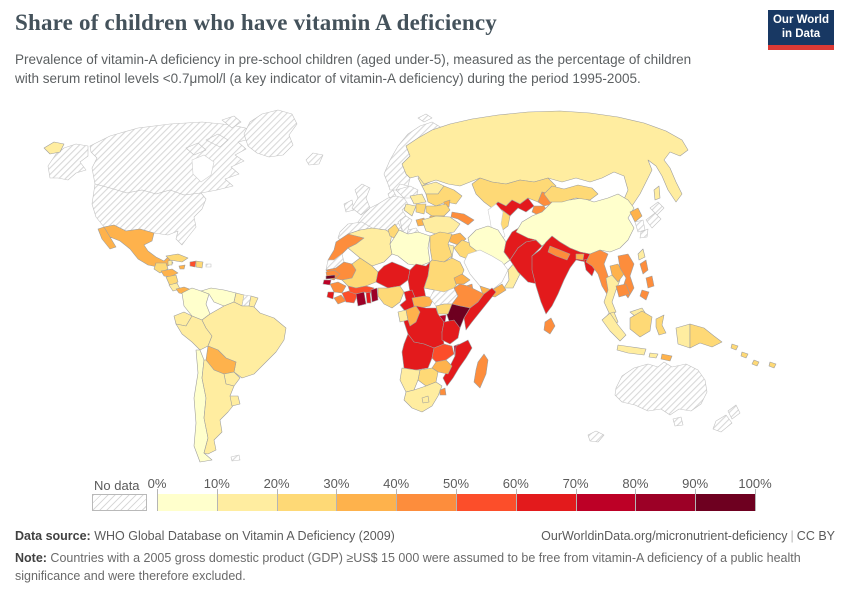 The width and height of the screenshot is (850, 600). I want to click on country-iceland, so click(314, 159).